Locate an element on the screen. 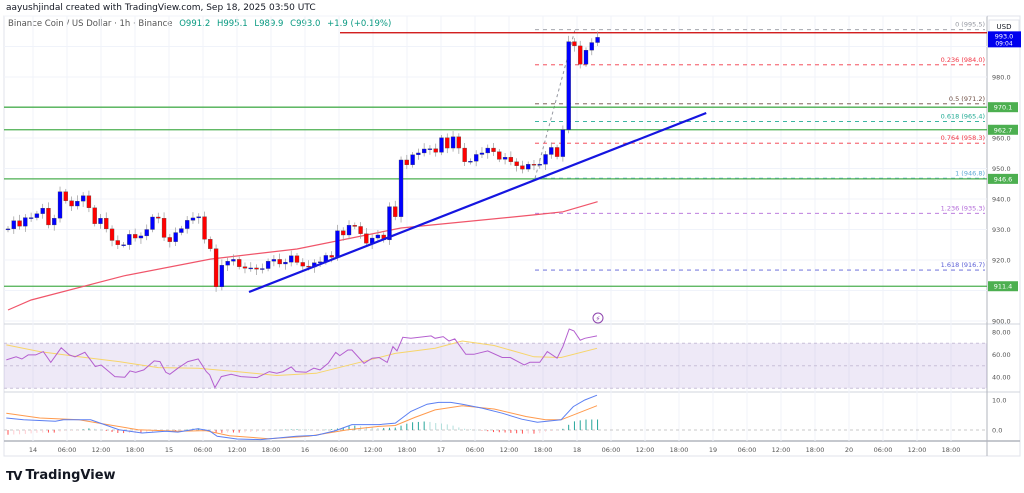 The height and width of the screenshot is (493, 1024). fib-level-label: 1 (946.8) is located at coordinates (970, 173).